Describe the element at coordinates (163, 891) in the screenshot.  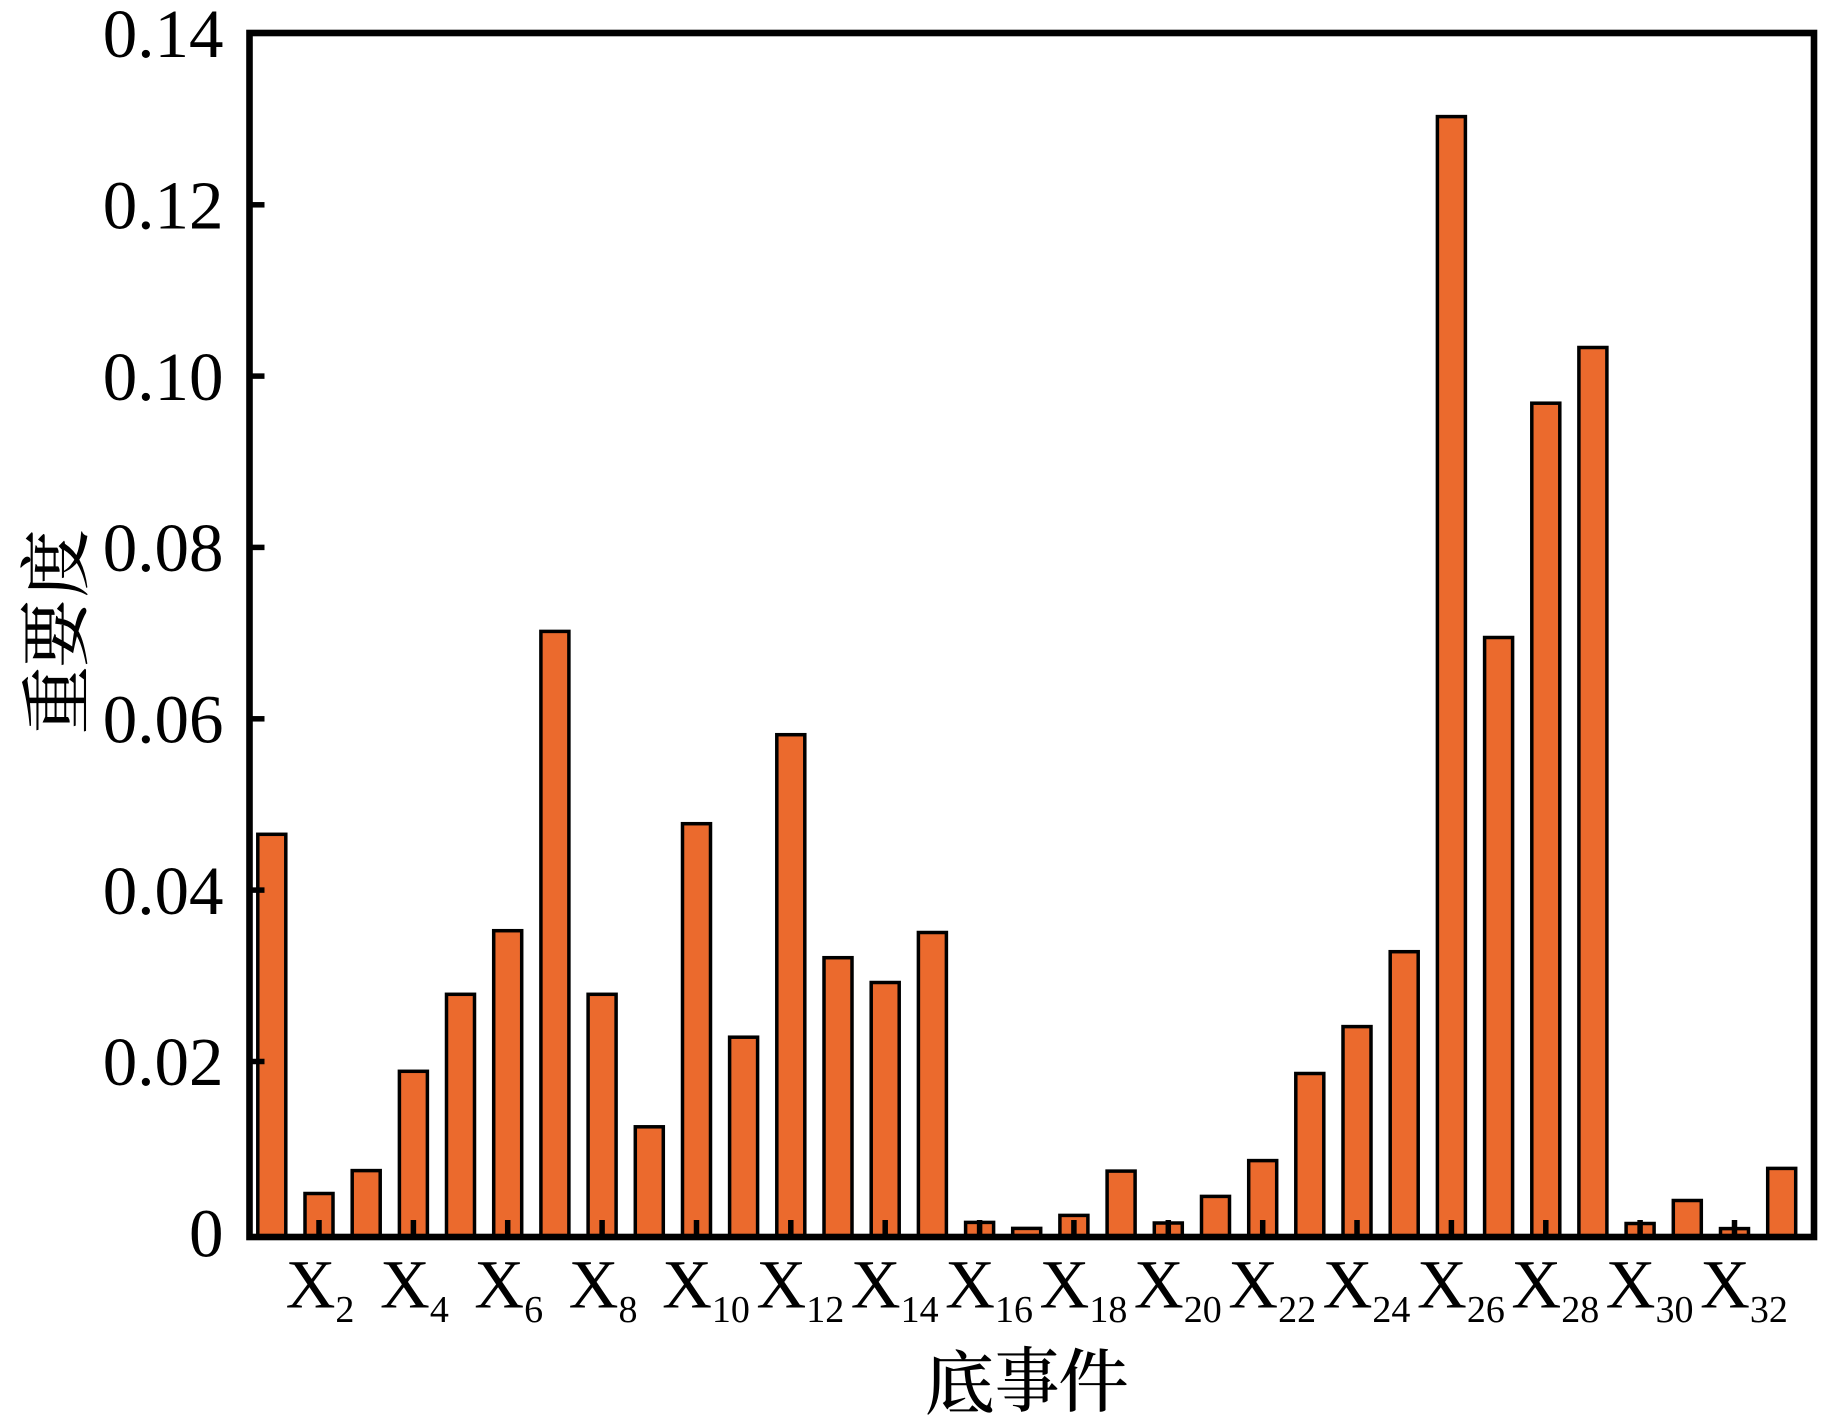
I see `svg-text: 0.04` at that location.